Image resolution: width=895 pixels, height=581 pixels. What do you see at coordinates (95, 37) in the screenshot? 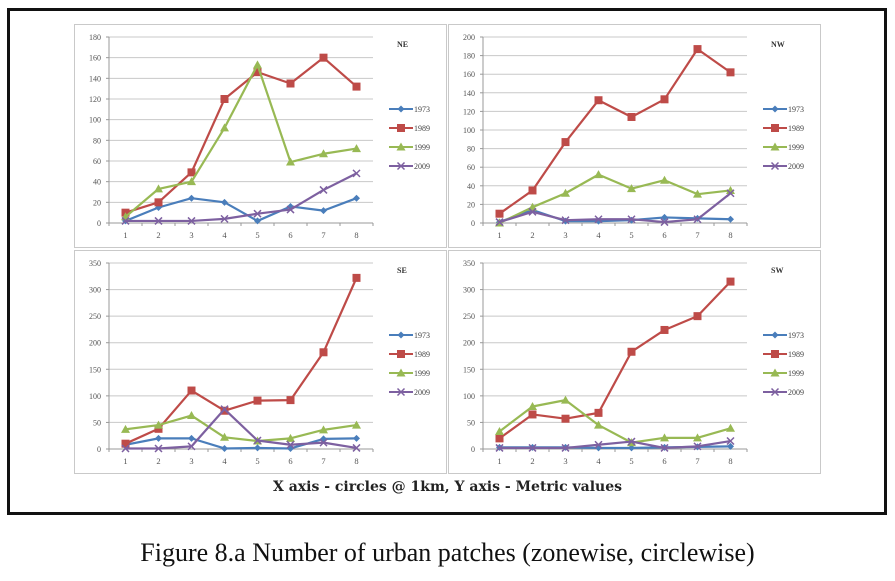
I see `y-tick-label: 180` at bounding box center [95, 37].